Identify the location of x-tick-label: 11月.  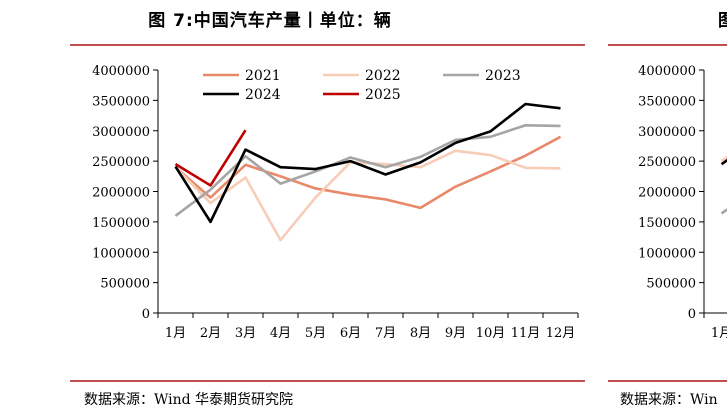
(526, 333).